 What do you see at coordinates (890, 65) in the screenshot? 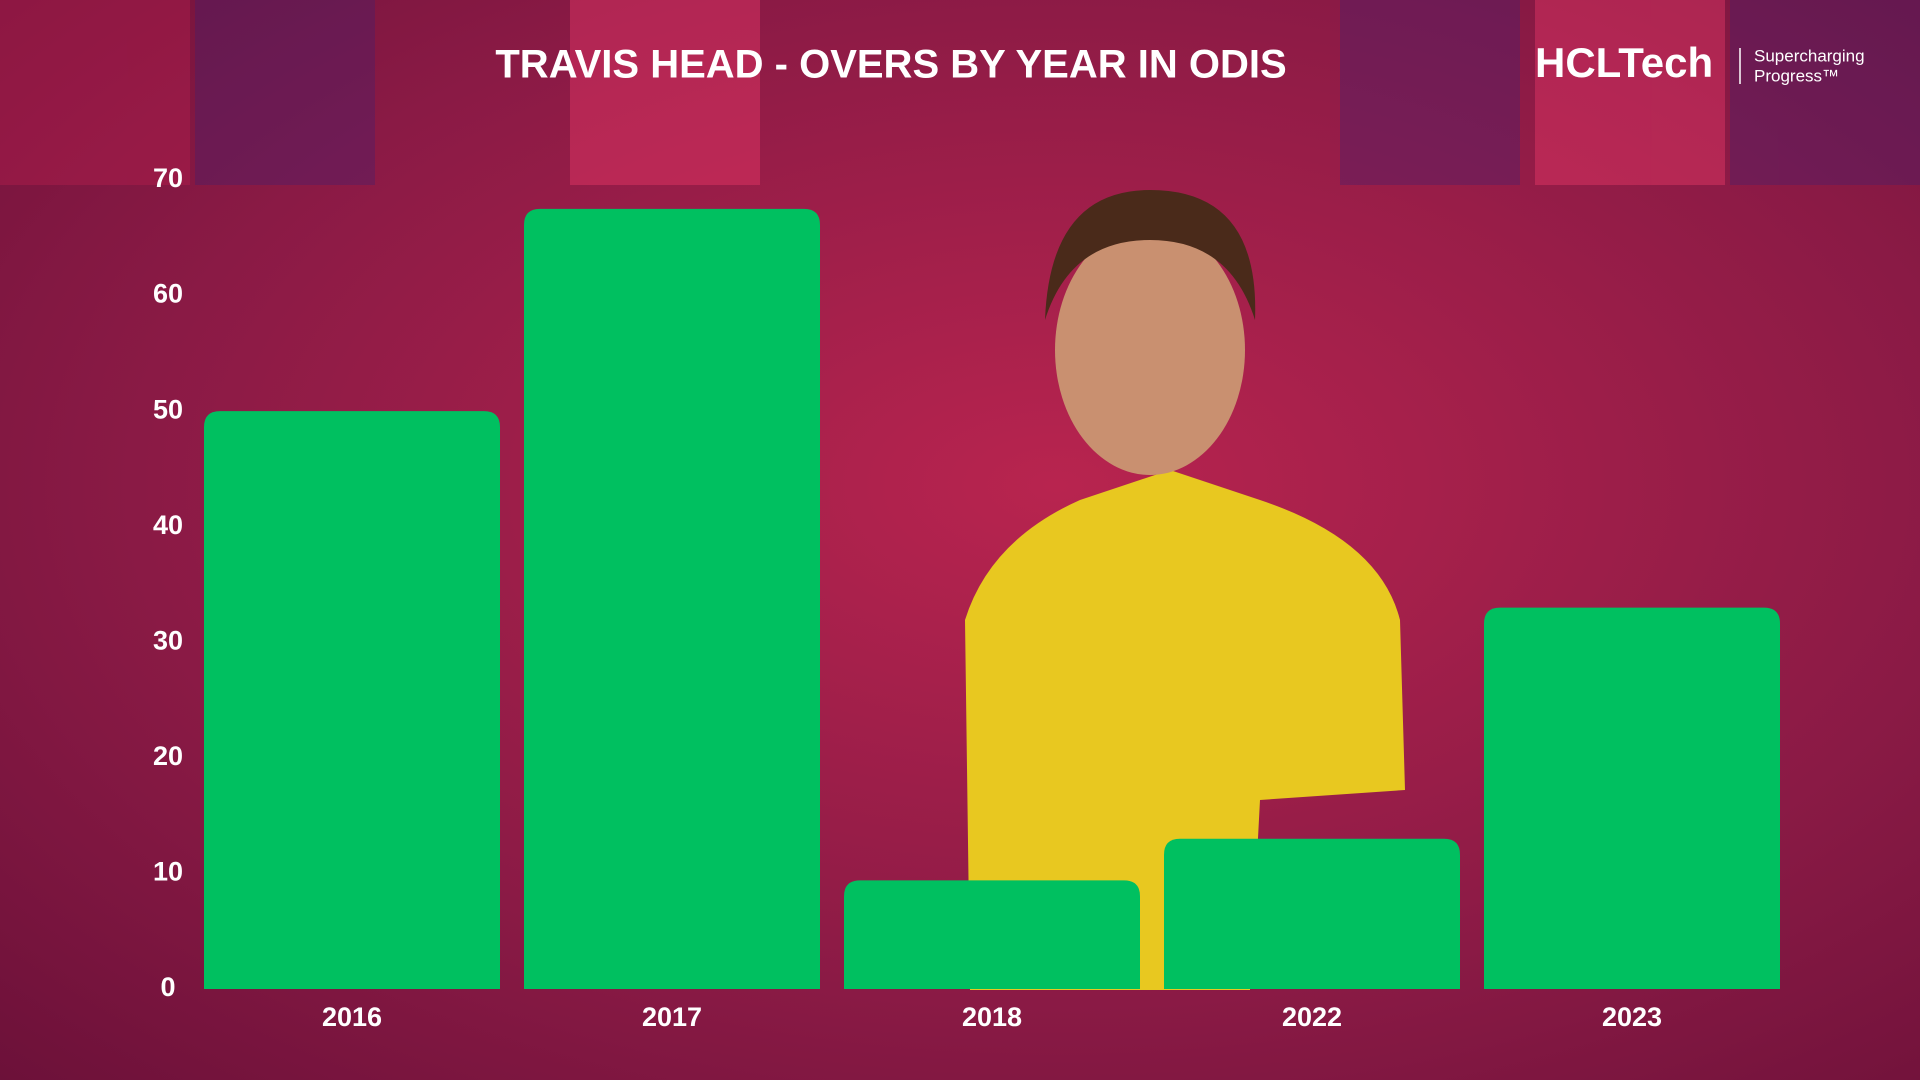
I see `chart-title: TRAVIS HEAD - OVERS BY YEAR IN ODIS` at bounding box center [890, 65].